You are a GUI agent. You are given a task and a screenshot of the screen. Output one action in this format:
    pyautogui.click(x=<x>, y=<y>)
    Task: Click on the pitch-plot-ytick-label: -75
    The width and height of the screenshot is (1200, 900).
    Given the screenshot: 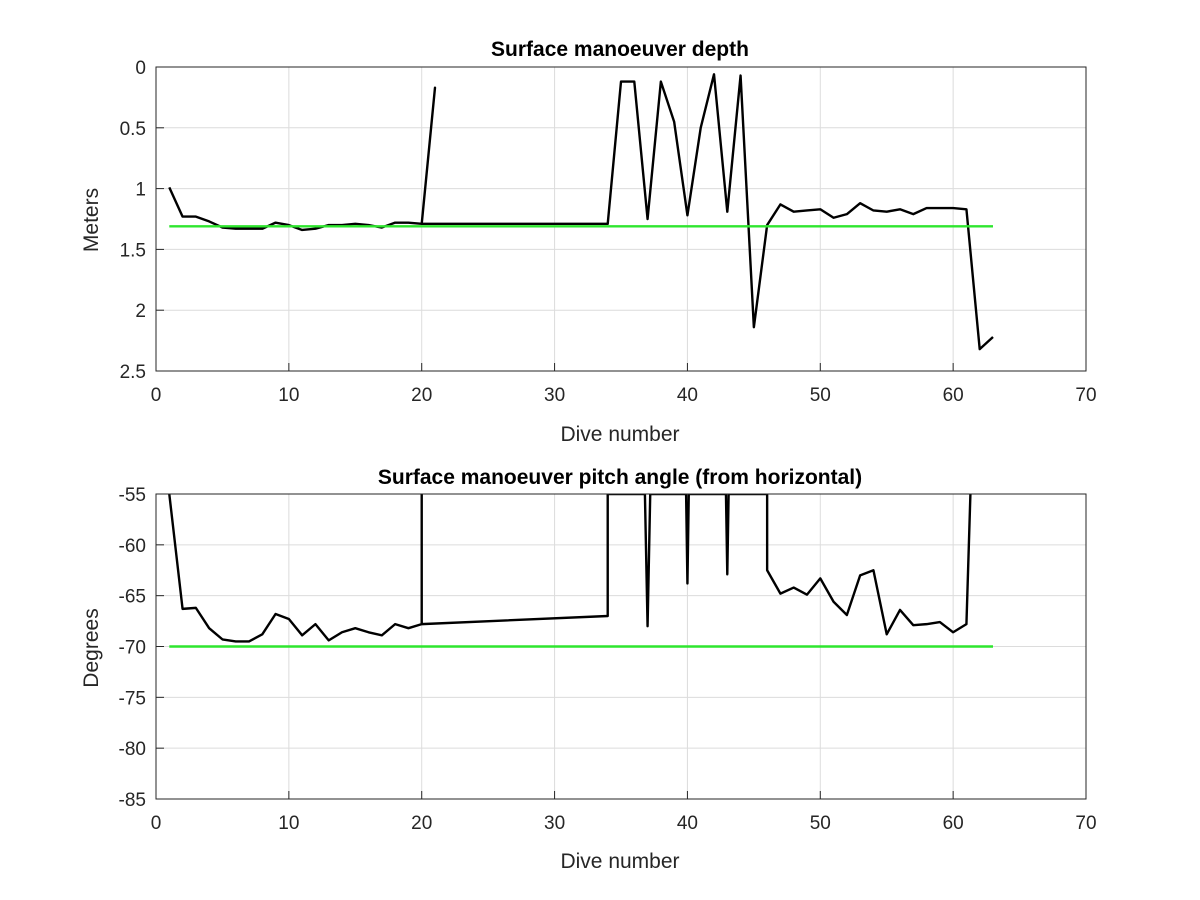 What is the action you would take?
    pyautogui.click(x=132, y=698)
    